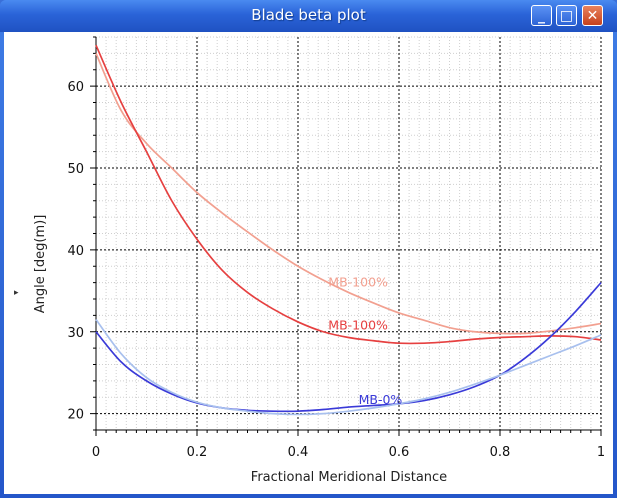 The width and height of the screenshot is (617, 498). I want to click on x-tick-label: 0.6, so click(399, 452).